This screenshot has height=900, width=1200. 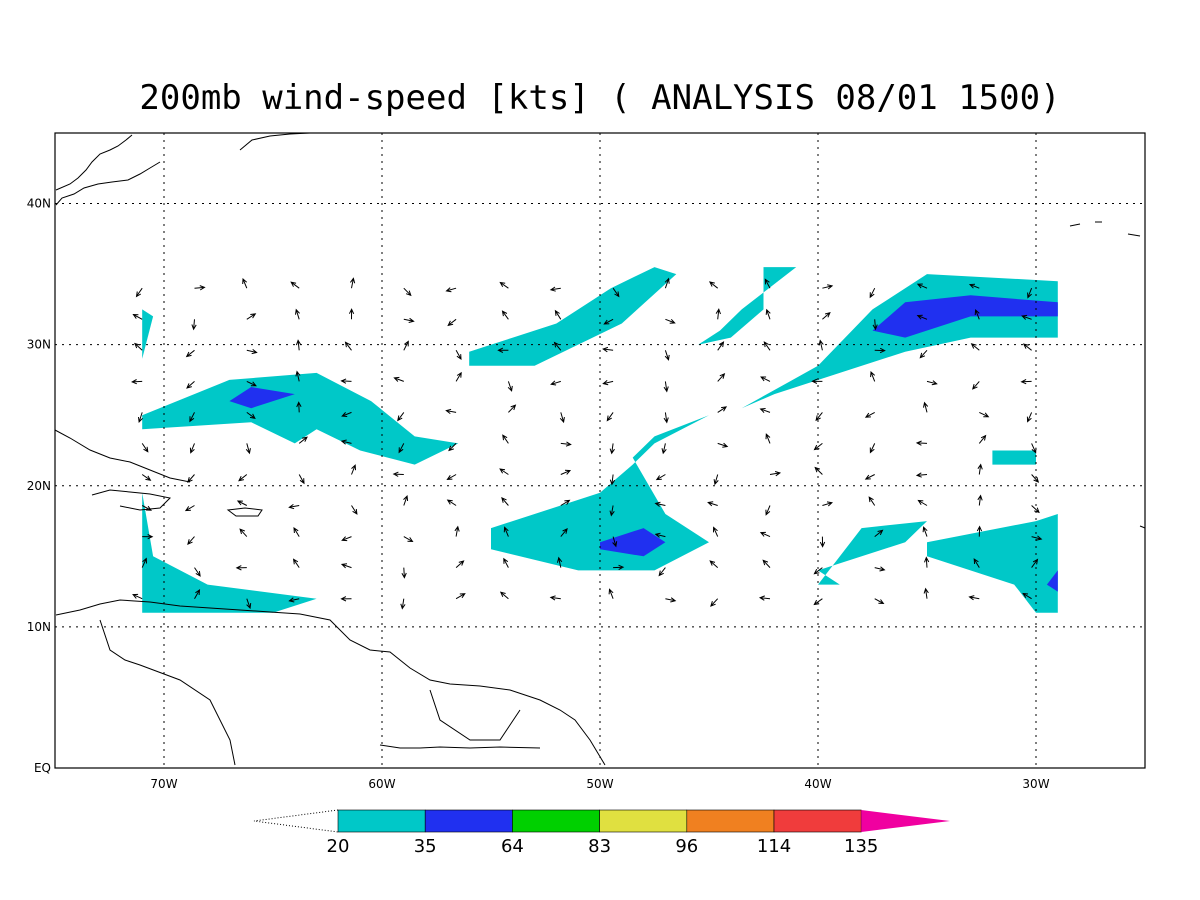 I want to click on coast-venezuela-inland, so click(x=167, y=692).